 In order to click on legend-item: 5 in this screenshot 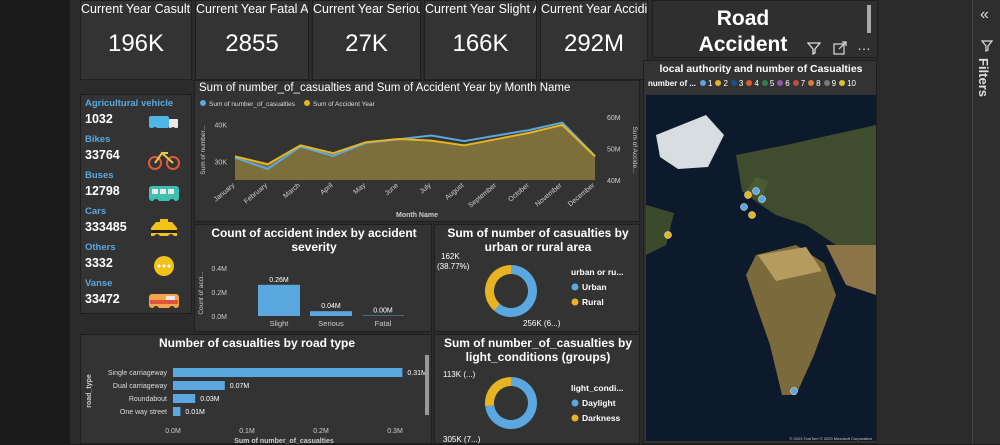, I will do `click(768, 83)`.